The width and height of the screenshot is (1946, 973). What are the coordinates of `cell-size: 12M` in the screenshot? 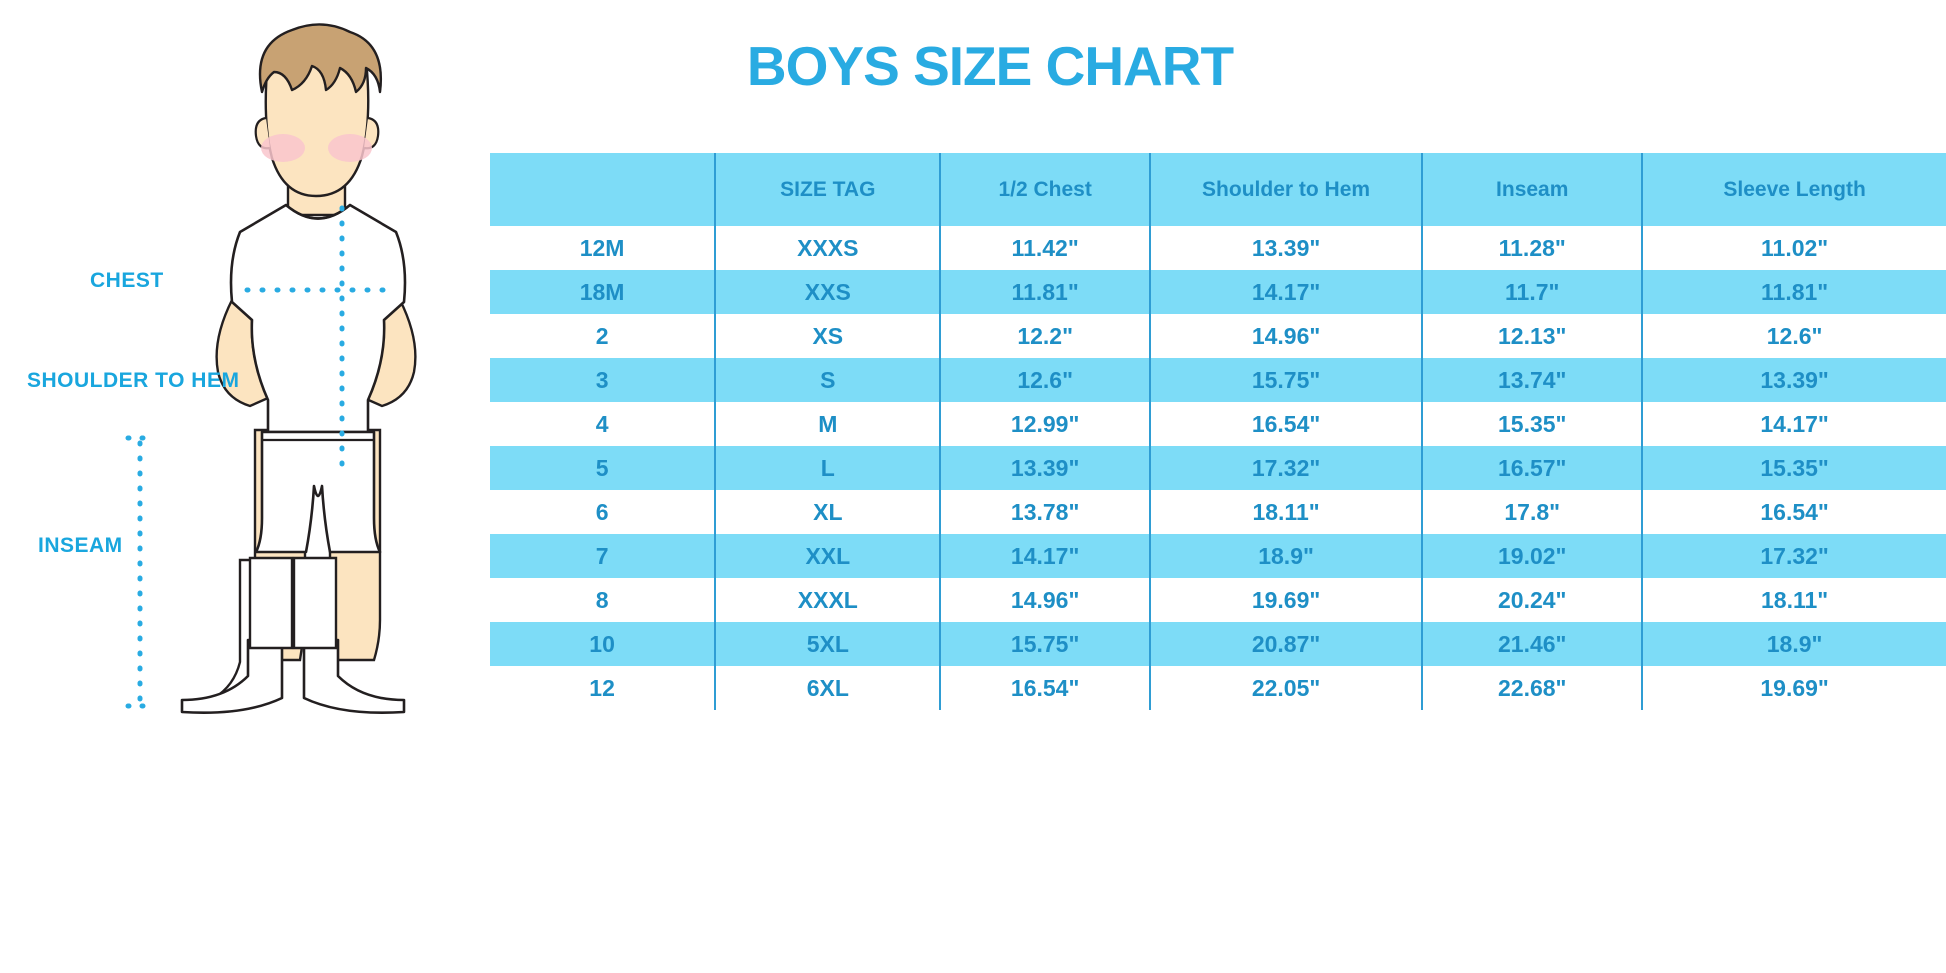 It's located at (603, 248).